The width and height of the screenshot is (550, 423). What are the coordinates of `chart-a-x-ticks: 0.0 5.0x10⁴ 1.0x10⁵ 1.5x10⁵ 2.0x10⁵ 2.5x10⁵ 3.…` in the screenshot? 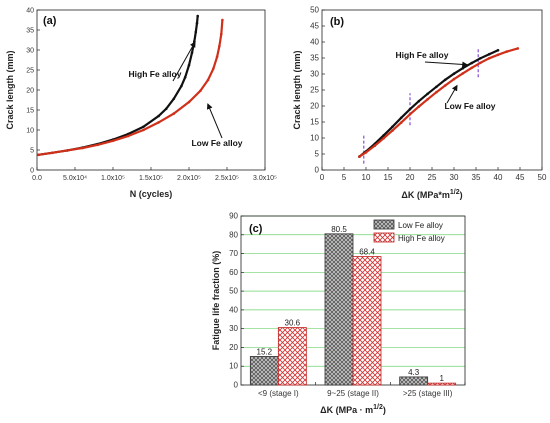 It's located at (154, 174).